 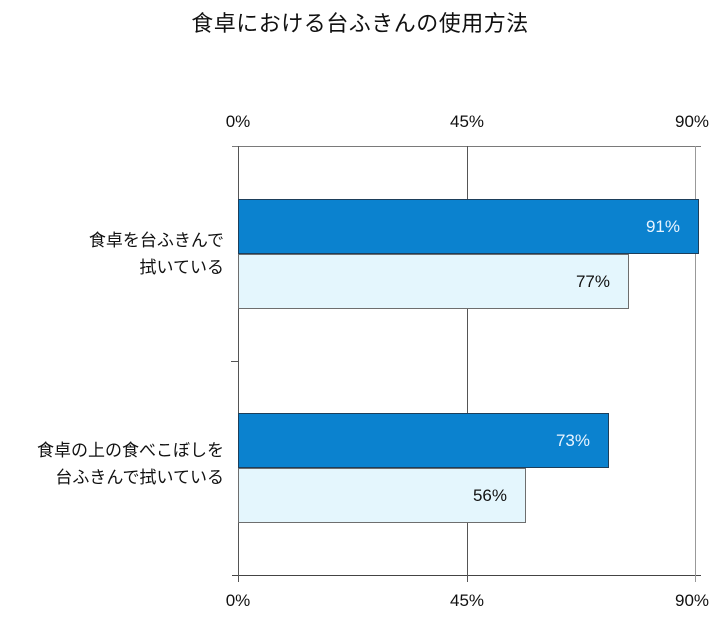 I want to click on y-axis-line, so click(x=238, y=364).